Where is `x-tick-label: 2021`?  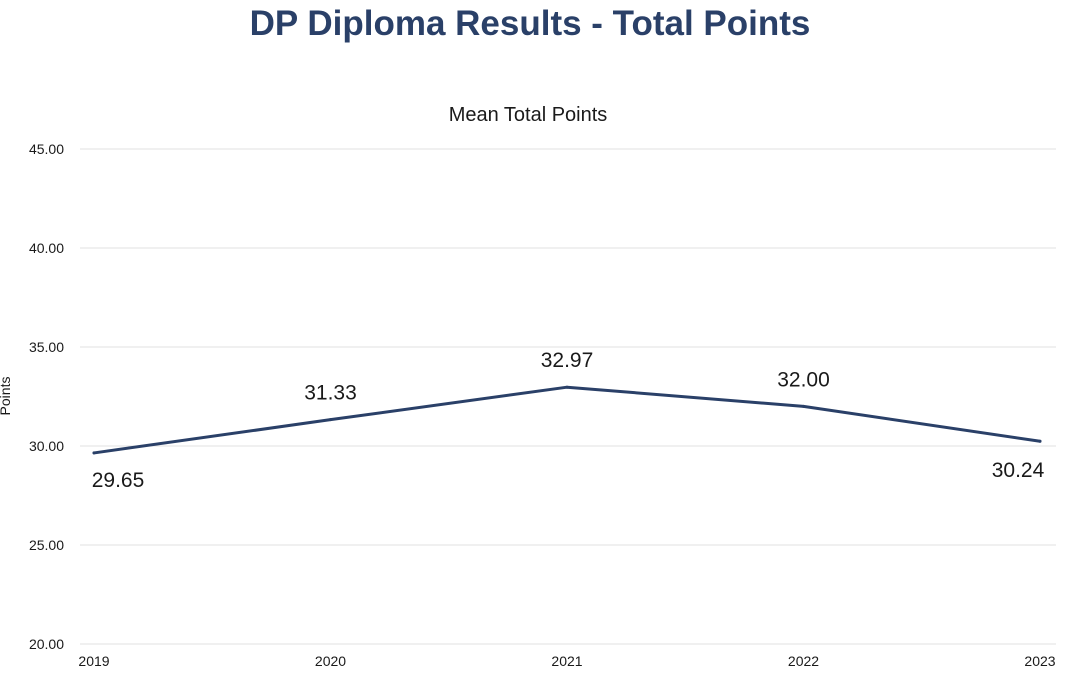 x-tick-label: 2021 is located at coordinates (566, 661).